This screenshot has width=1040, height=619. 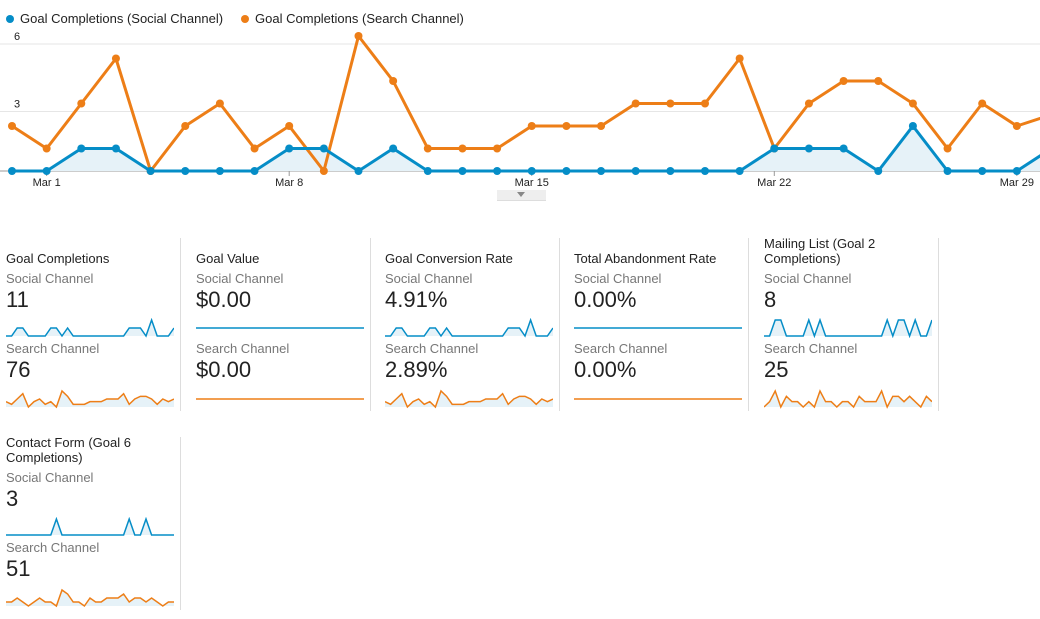 I want to click on legend-label-social: Goal Completions (Social Channel), so click(x=122, y=18).